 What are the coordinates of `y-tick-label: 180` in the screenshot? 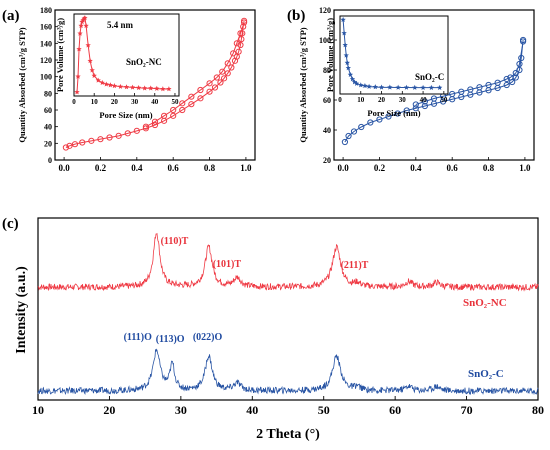 It's located at (46, 10).